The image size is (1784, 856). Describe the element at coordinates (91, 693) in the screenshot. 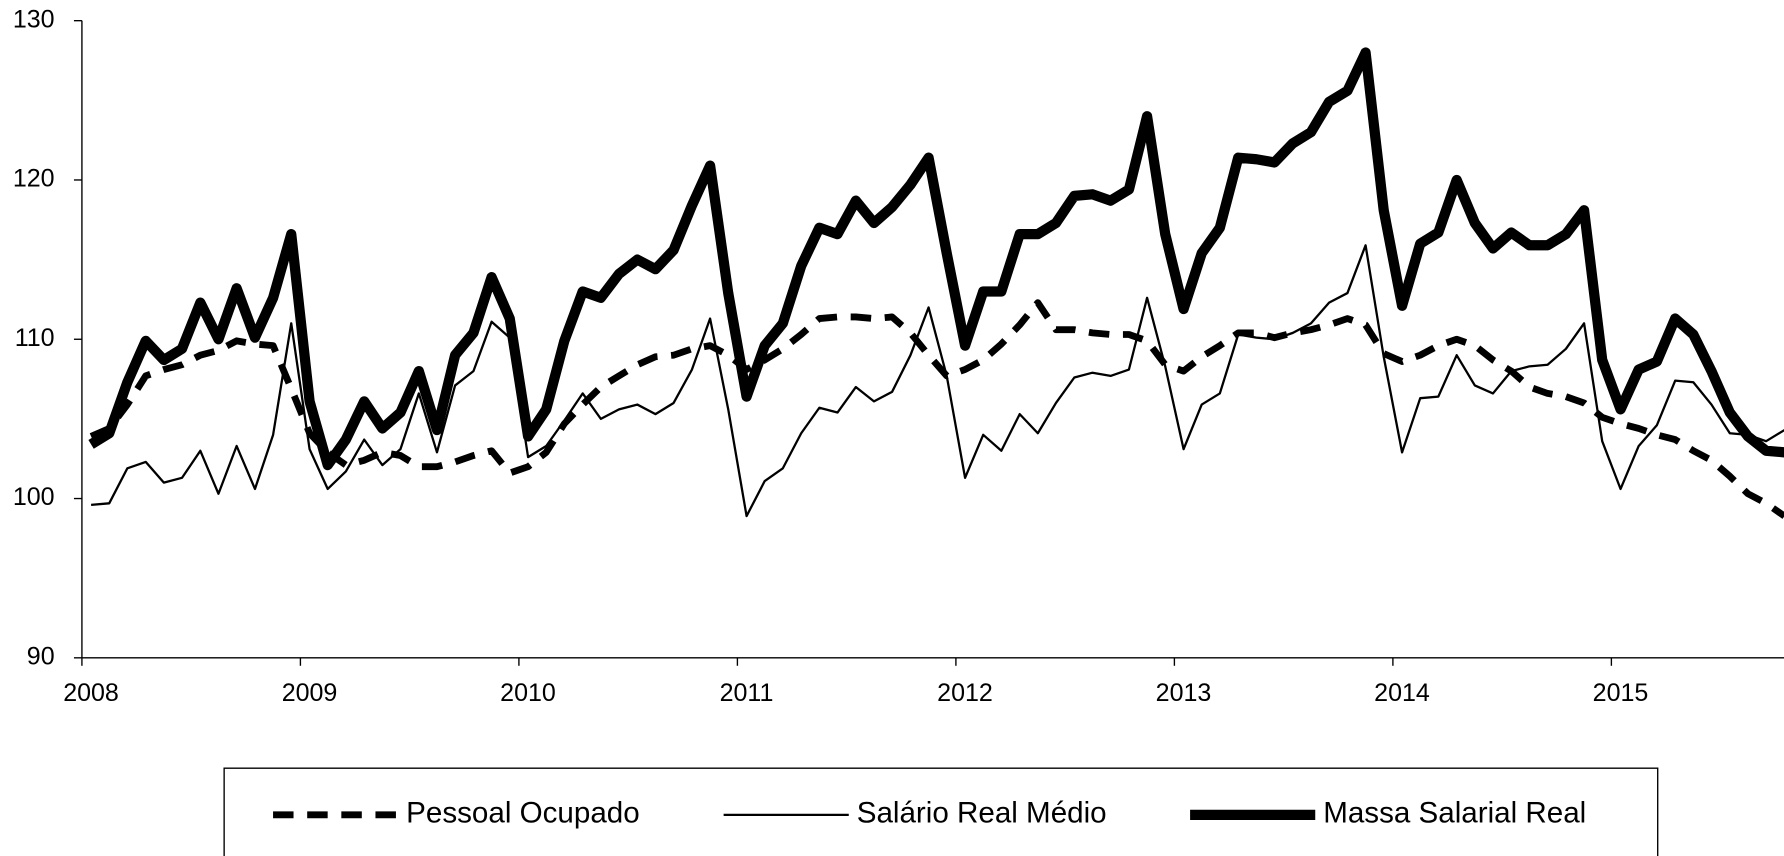

I see `x-tick-label: 2008` at that location.